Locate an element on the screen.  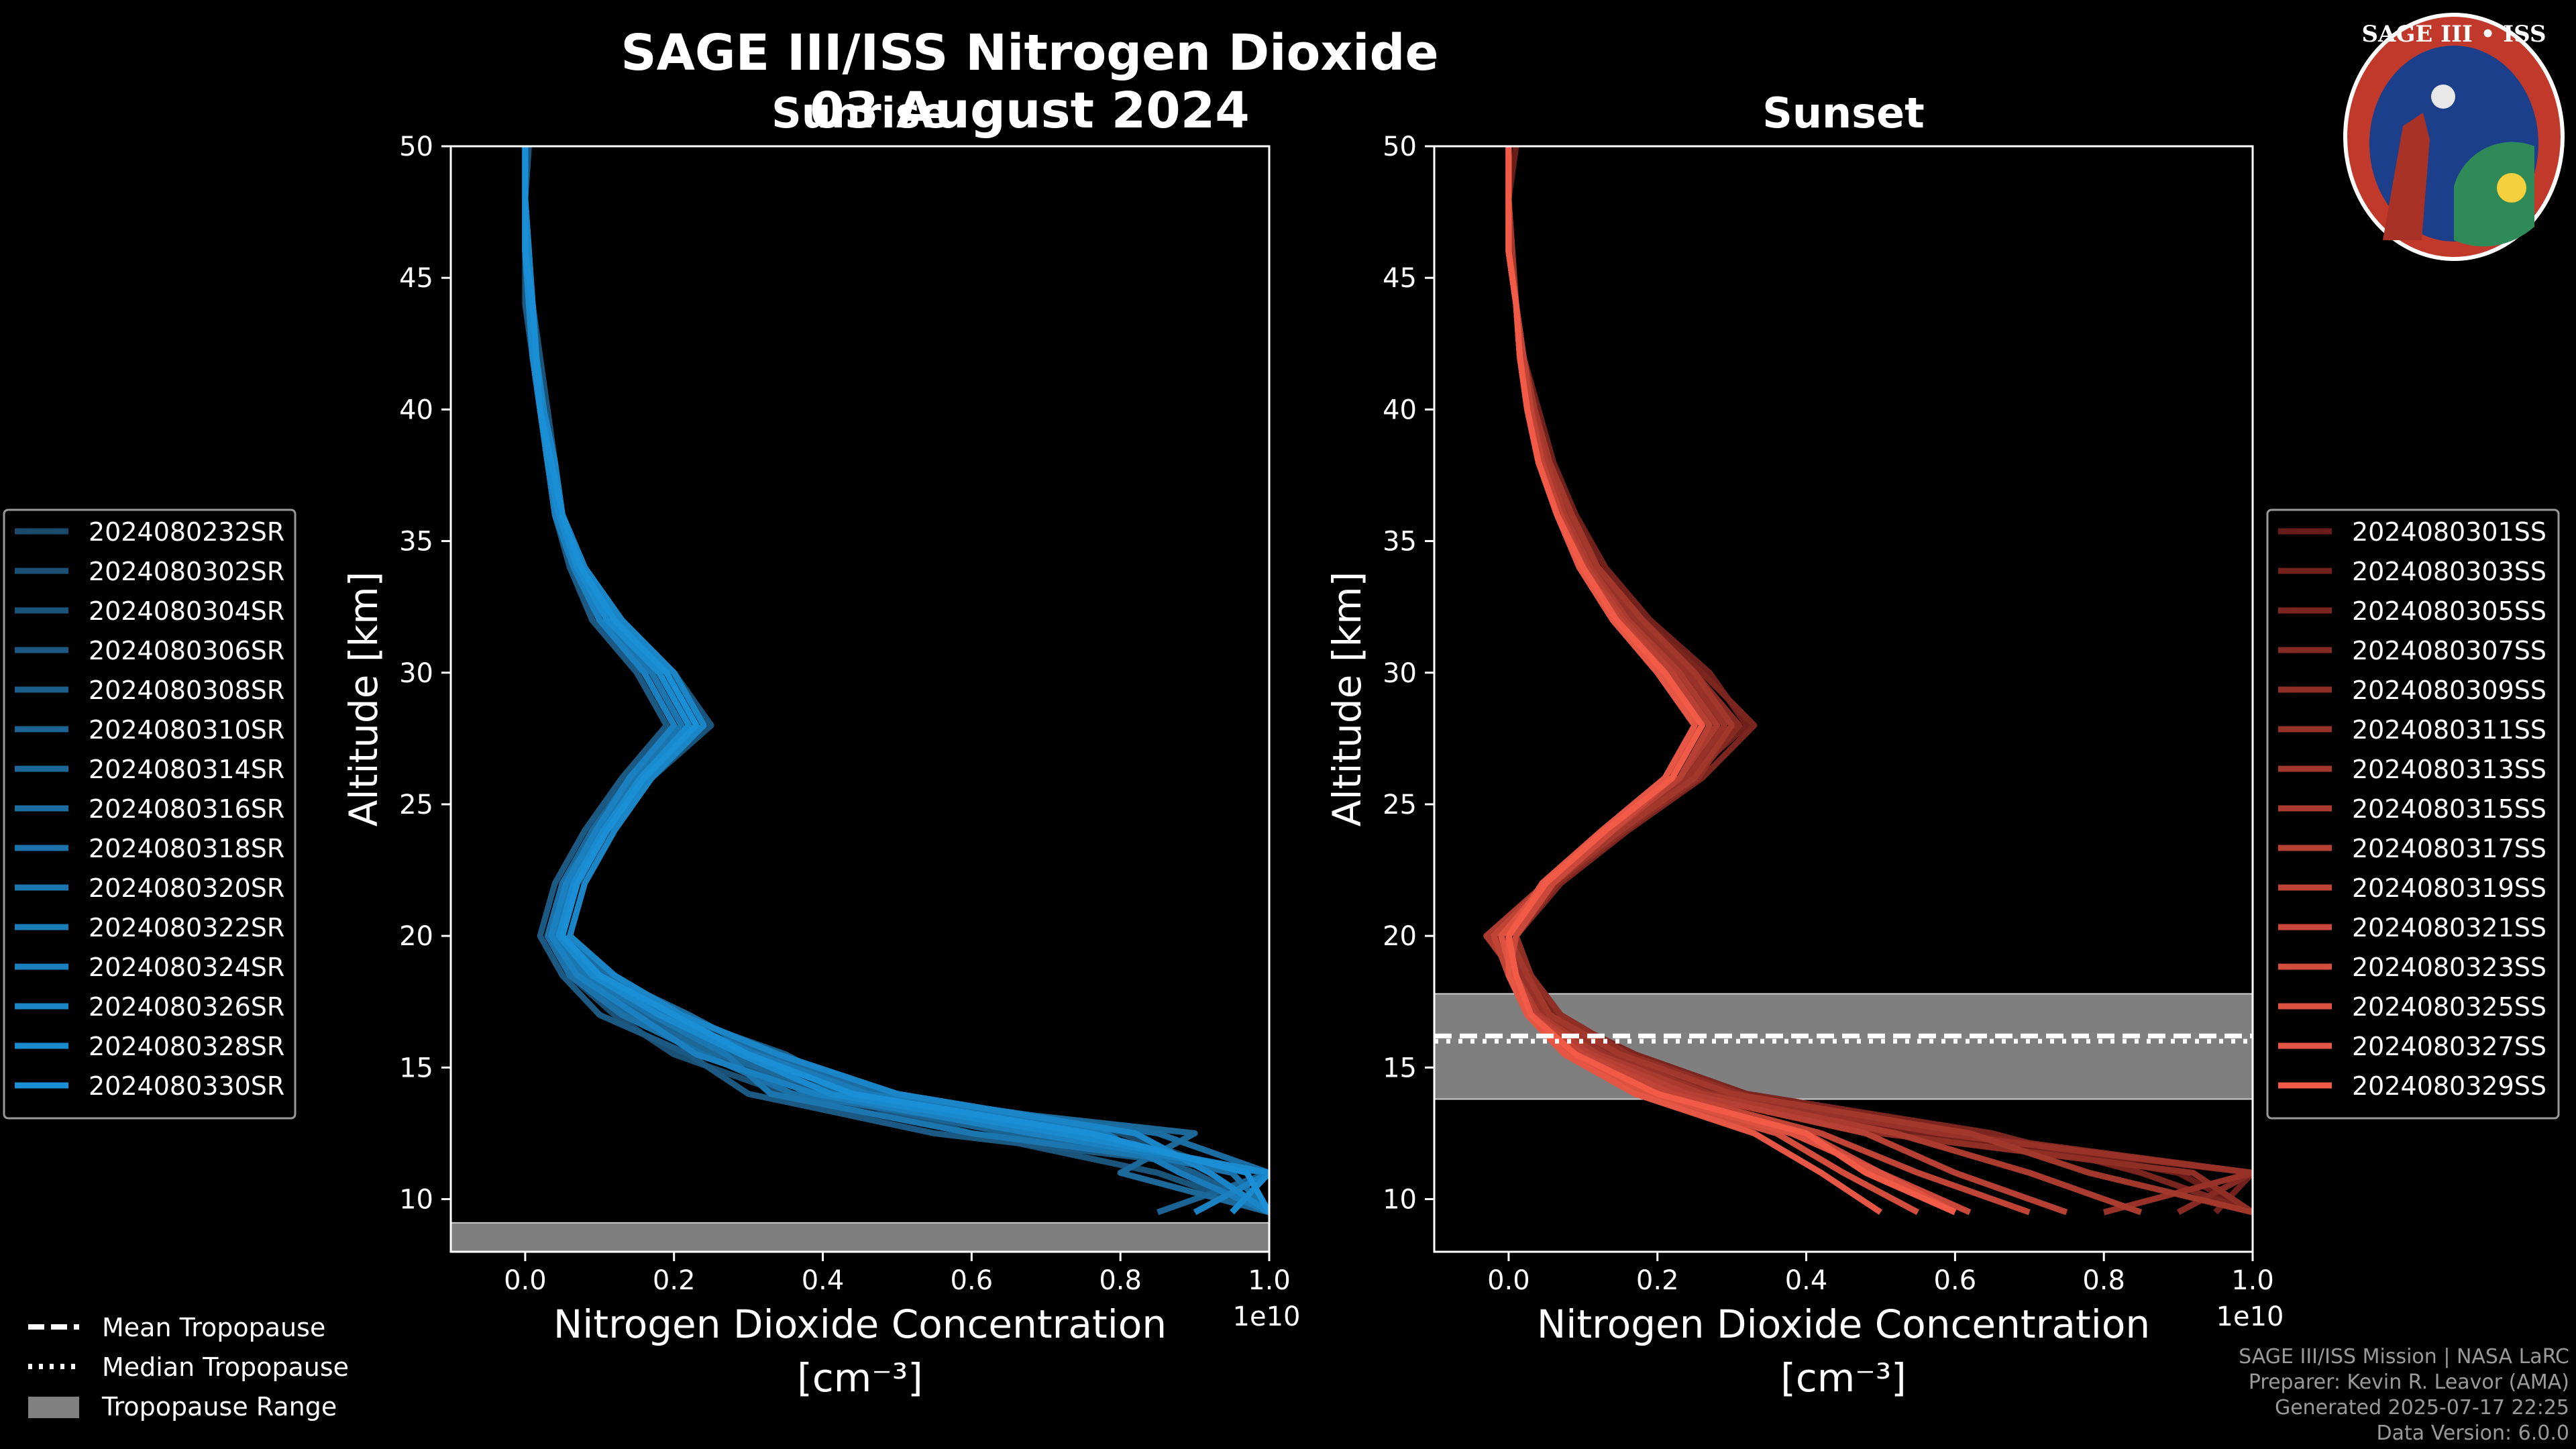
sunset-x-tick-label: 0.2 is located at coordinates (1657, 1280).